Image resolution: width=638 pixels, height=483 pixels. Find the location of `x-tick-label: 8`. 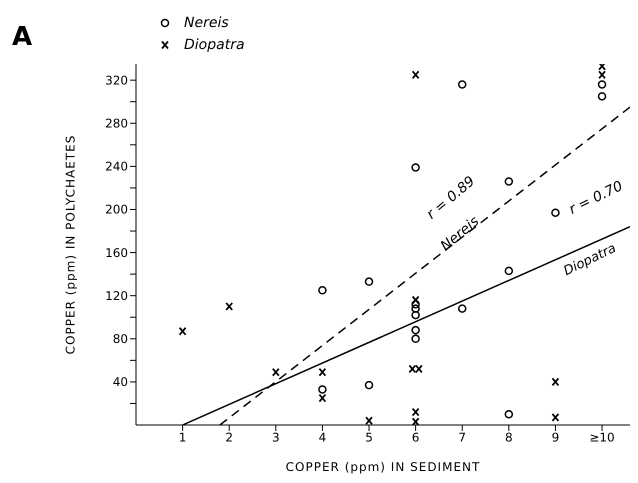

x-tick-label: 8 is located at coordinates (509, 437).